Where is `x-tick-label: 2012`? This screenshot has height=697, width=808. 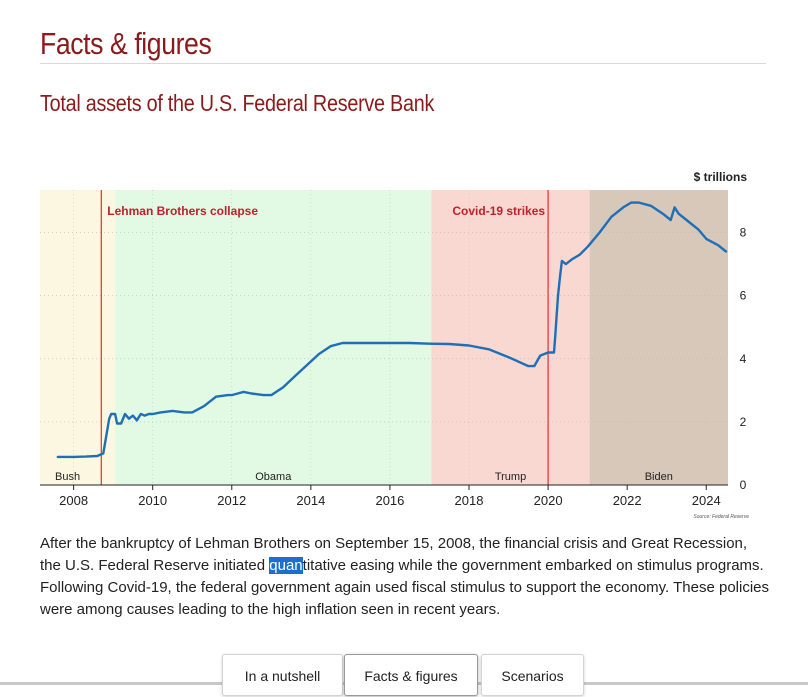 x-tick-label: 2012 is located at coordinates (231, 500).